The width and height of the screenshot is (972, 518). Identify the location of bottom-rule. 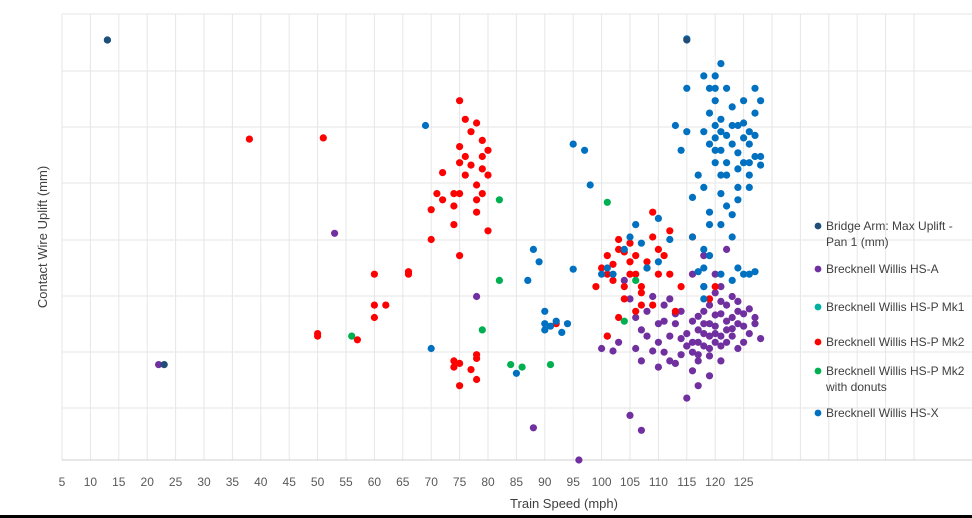
(486, 516).